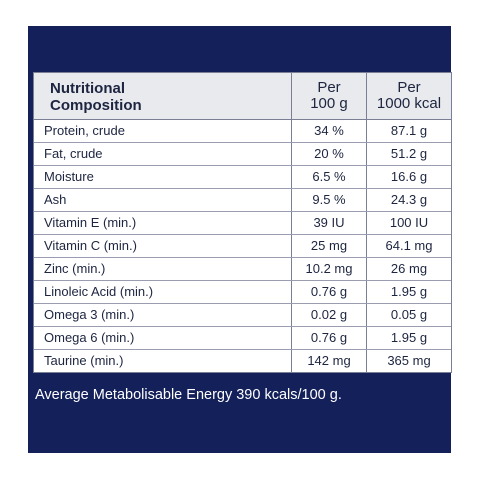  What do you see at coordinates (409, 360) in the screenshot?
I see `value-per-1000kcal: 365 mg` at bounding box center [409, 360].